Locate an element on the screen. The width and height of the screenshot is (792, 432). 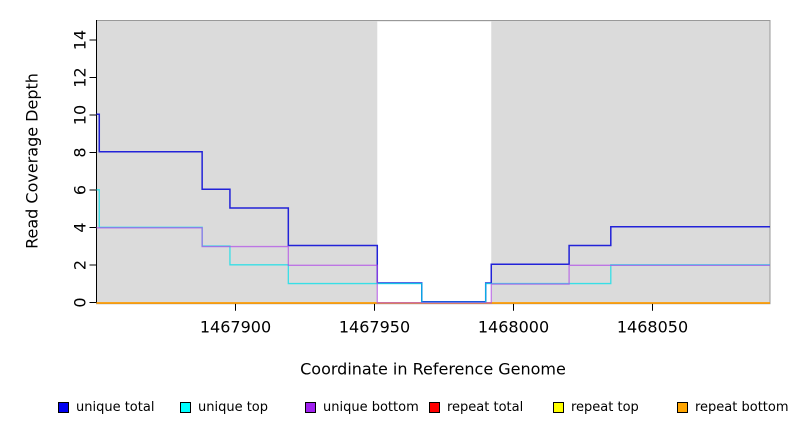
masked-region is located at coordinates (434, 162).